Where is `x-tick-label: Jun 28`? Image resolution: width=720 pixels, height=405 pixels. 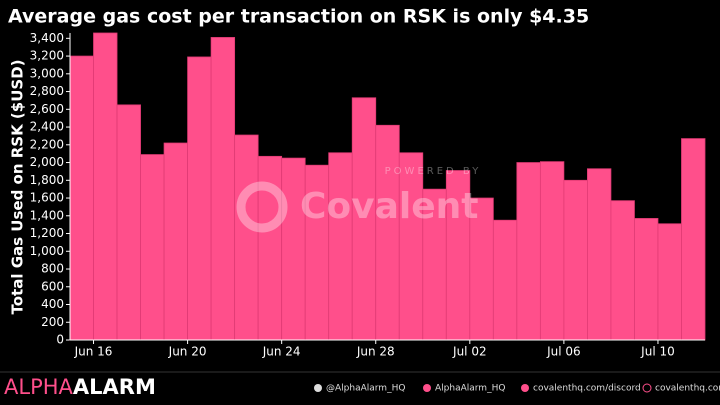 x-tick-label: Jun 28 is located at coordinates (375, 352).